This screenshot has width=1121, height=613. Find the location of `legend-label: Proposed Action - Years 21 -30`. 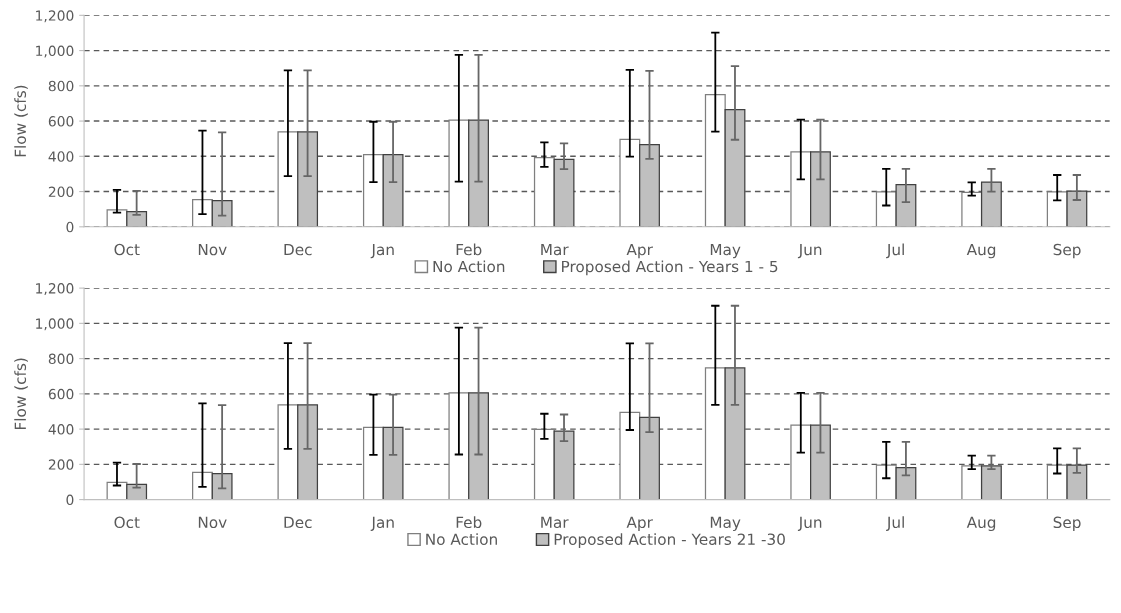

legend-label: Proposed Action - Years 21 -30 is located at coordinates (669, 540).